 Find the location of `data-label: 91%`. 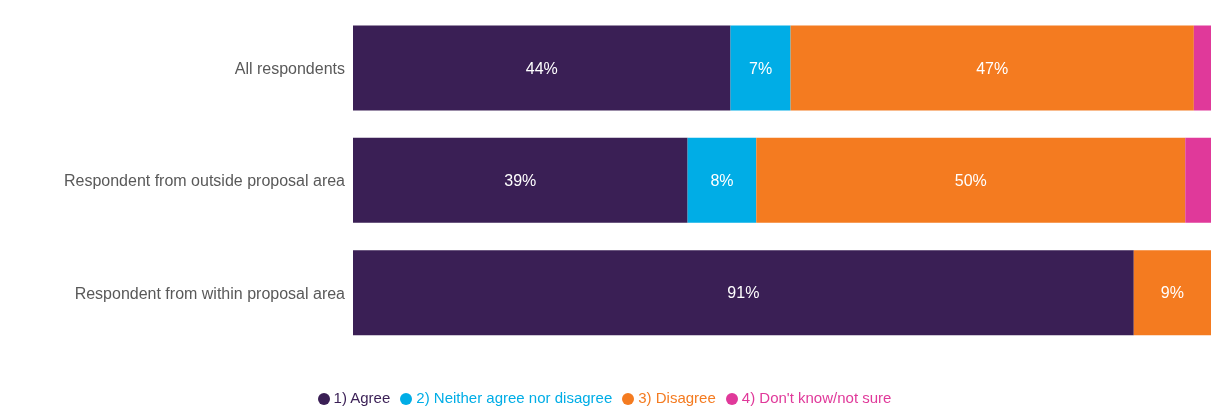

data-label: 91% is located at coordinates (743, 293).